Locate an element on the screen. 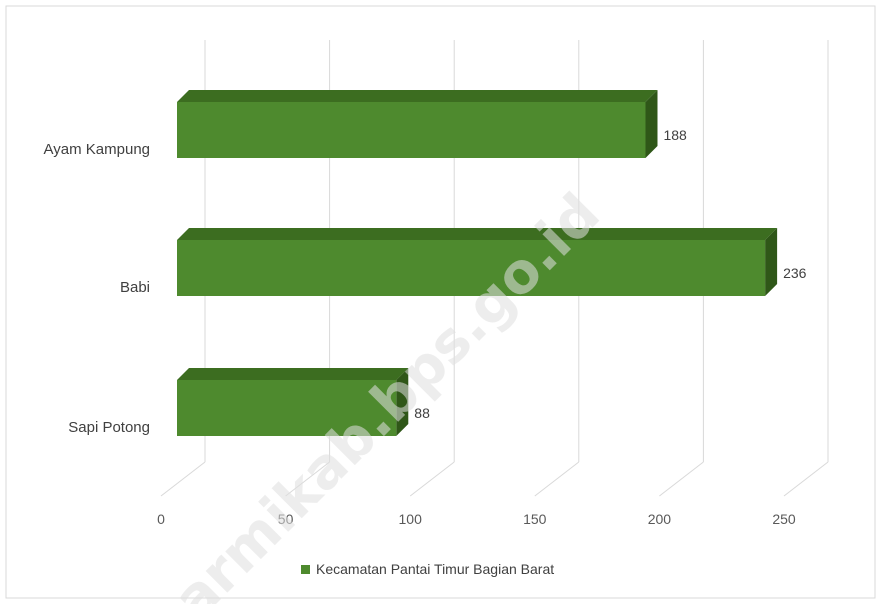 Image resolution: width=881 pixels, height=604 pixels. legend-swatch is located at coordinates (305, 569).